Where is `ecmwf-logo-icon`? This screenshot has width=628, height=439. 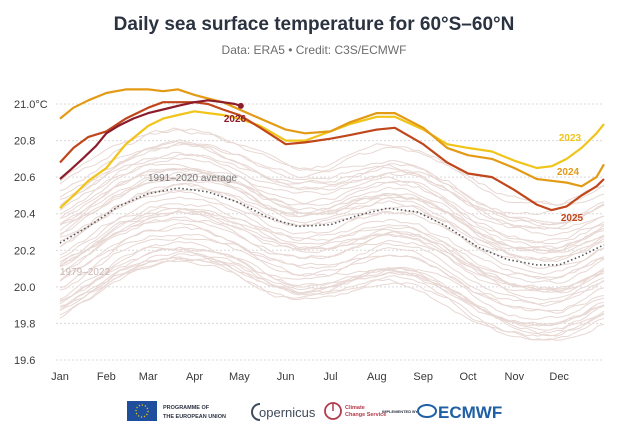 ecmwf-logo-icon is located at coordinates (427, 411).